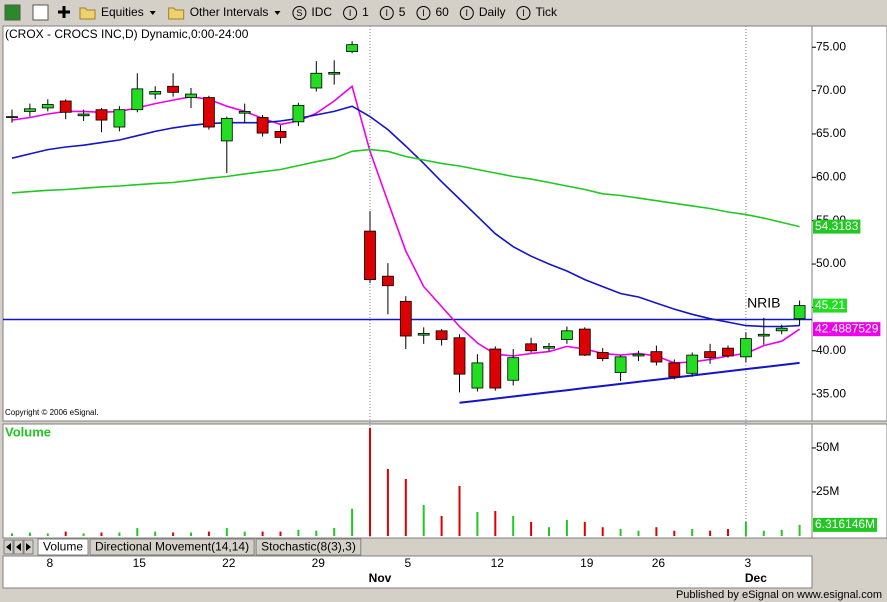 This screenshot has width=887, height=602. What do you see at coordinates (321, 12) in the screenshot?
I see `toolbar-label: IDC` at bounding box center [321, 12].